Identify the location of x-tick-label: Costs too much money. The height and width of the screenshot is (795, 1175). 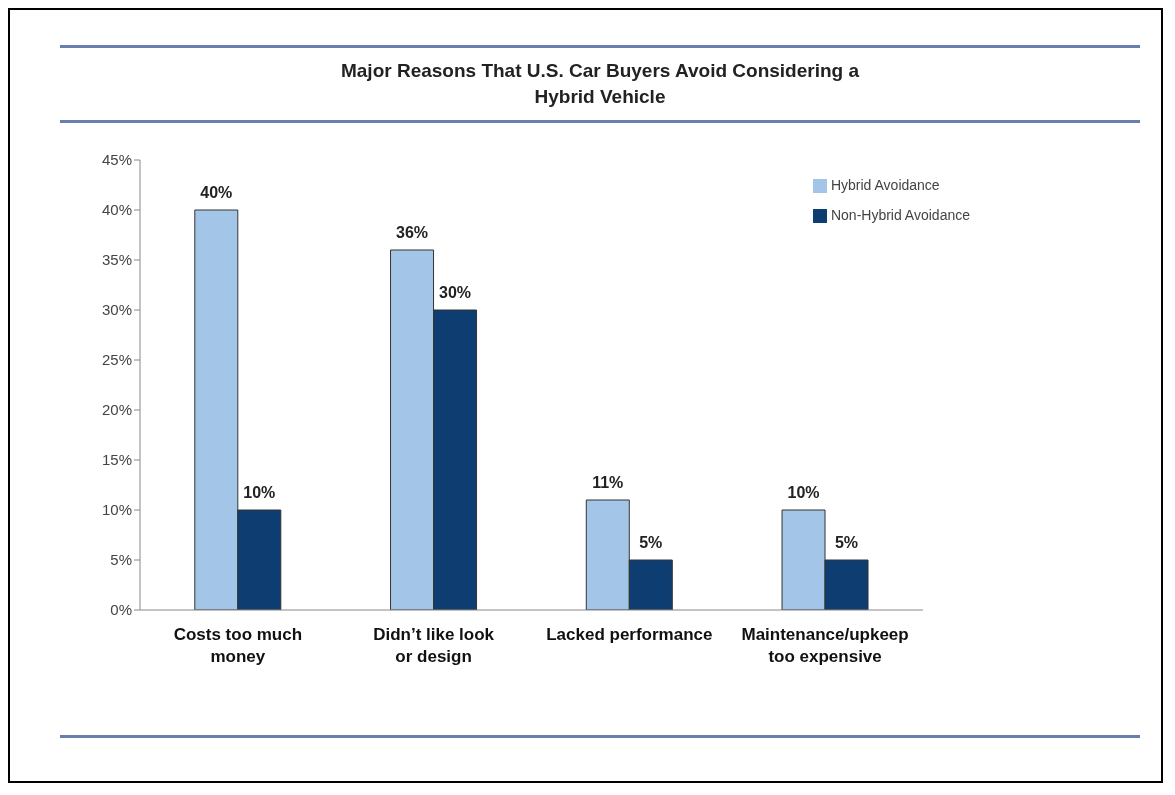
(238, 645).